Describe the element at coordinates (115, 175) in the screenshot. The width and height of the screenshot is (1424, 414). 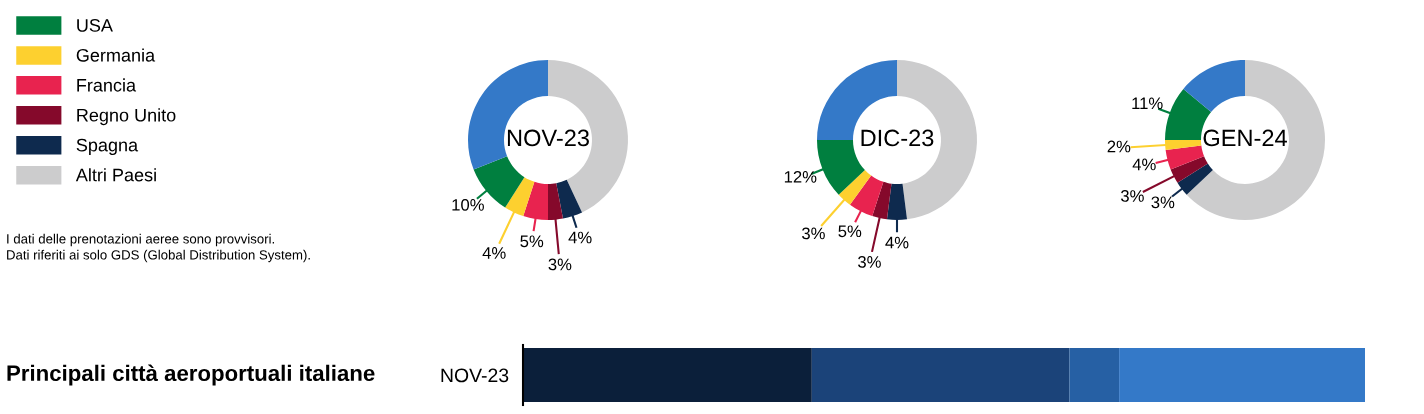
I see `legend-label: Altri Paesi` at that location.